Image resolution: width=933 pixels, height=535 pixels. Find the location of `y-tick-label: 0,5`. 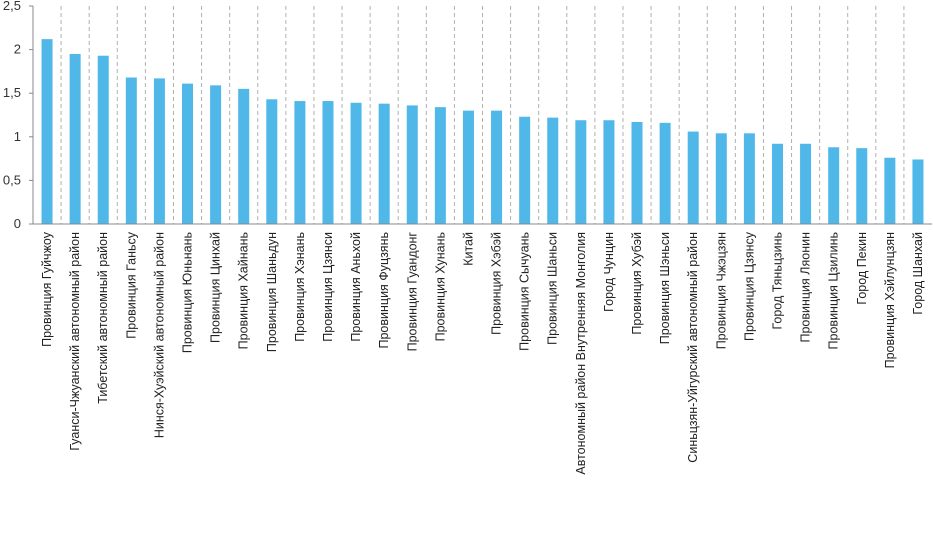

y-tick-label: 0,5 is located at coordinates (12, 179).